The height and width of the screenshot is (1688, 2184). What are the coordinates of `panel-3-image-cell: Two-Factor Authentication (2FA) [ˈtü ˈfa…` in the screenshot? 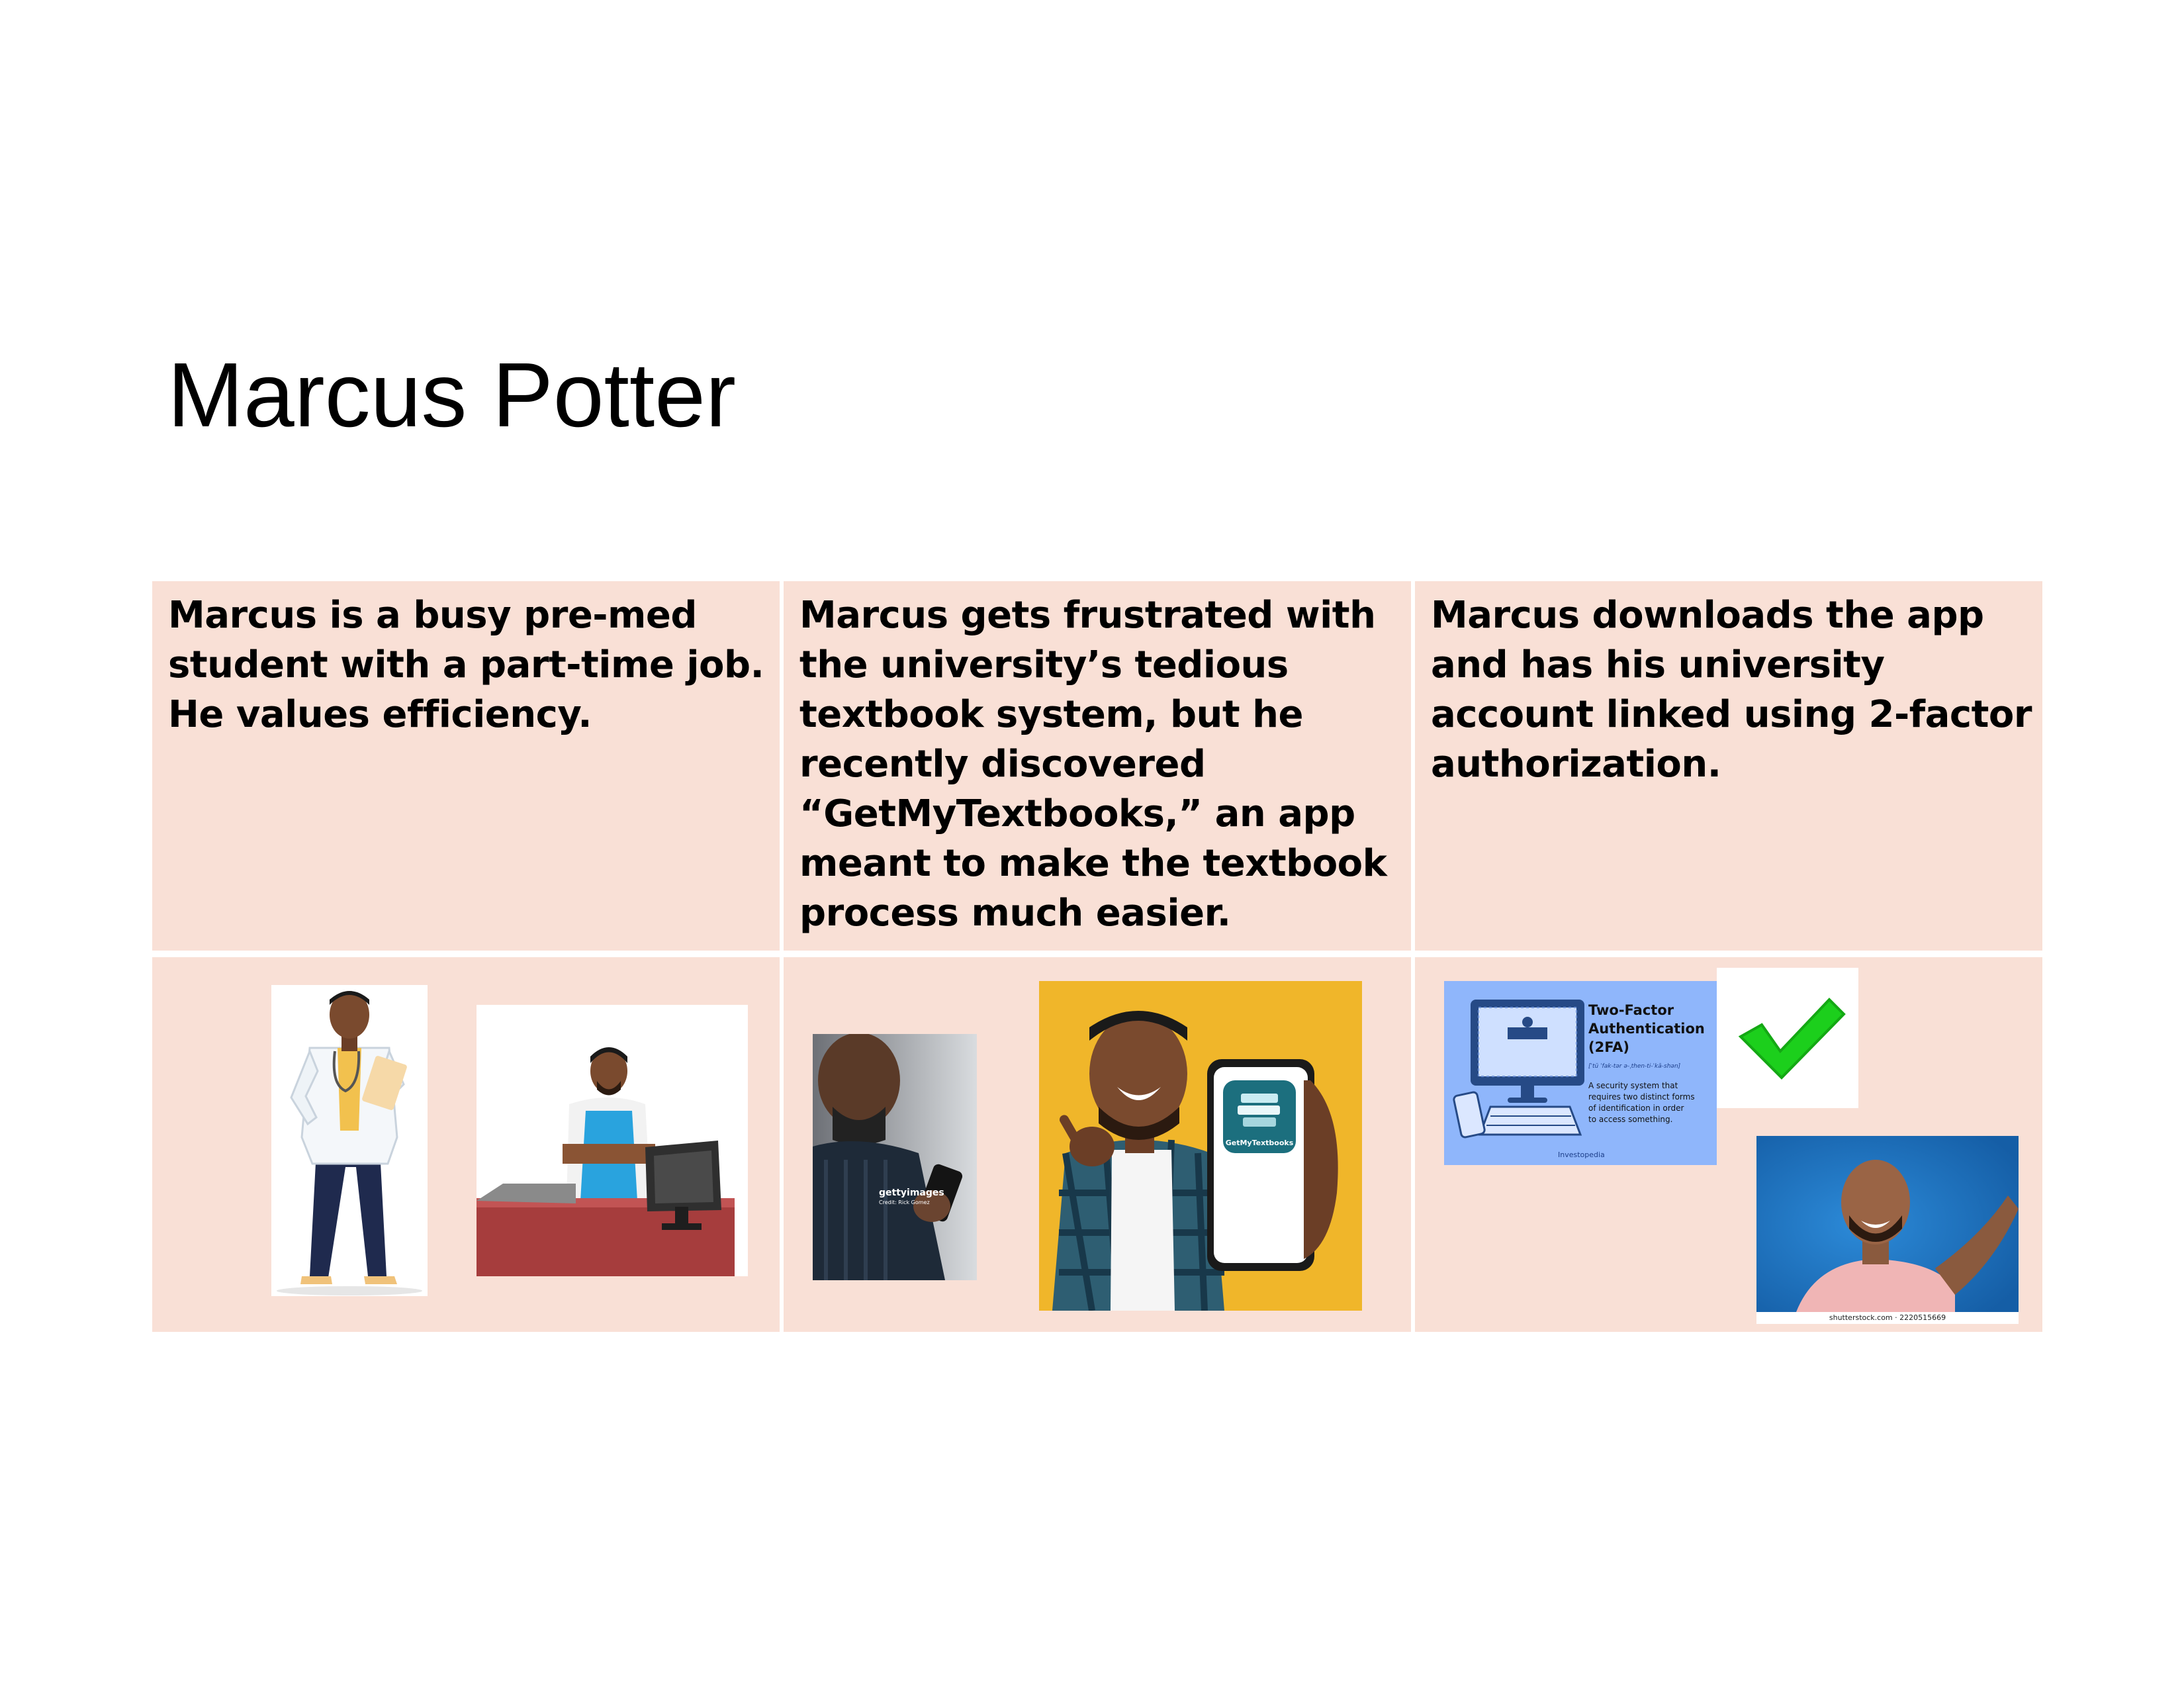 It's located at (1729, 1144).